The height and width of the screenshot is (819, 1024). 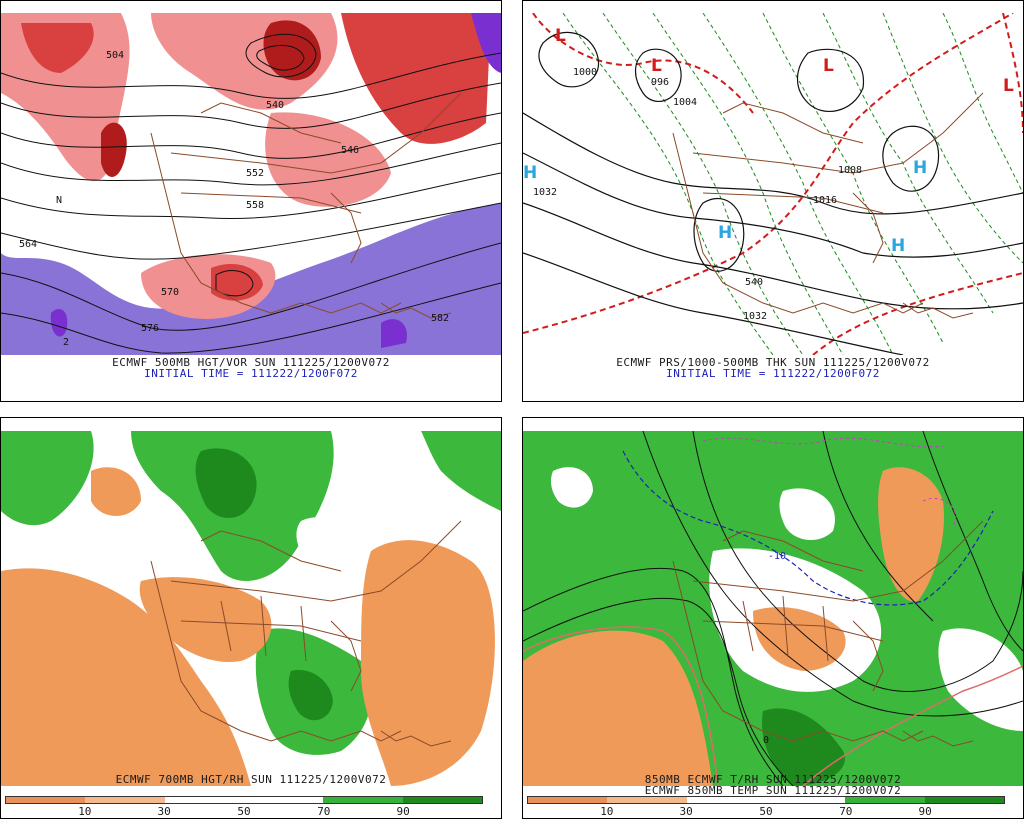 What do you see at coordinates (428, 663) in the screenshot?
I see `dry-area-atlantic` at bounding box center [428, 663].